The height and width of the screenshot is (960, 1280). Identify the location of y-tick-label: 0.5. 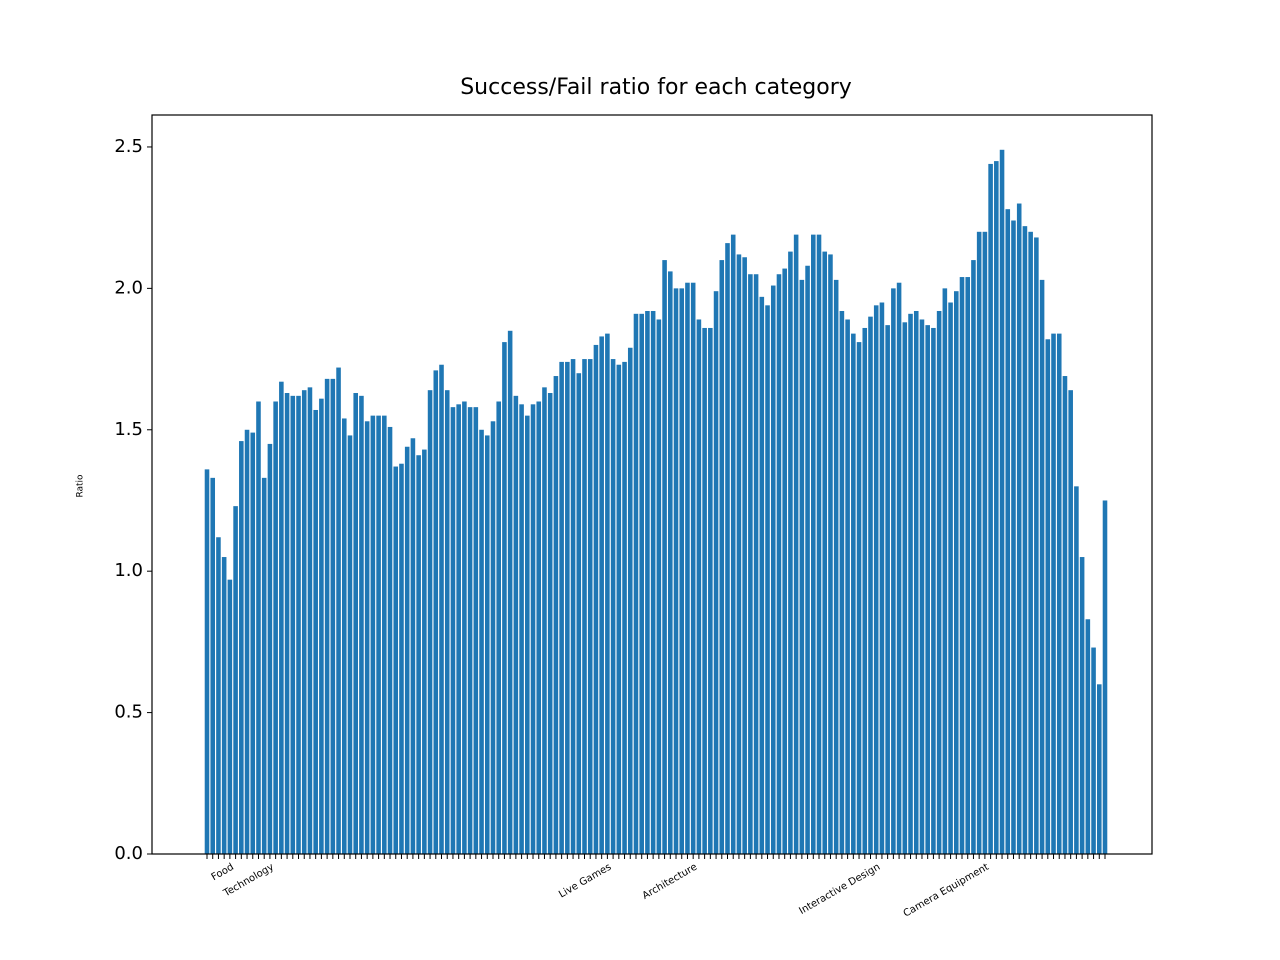
(128, 712).